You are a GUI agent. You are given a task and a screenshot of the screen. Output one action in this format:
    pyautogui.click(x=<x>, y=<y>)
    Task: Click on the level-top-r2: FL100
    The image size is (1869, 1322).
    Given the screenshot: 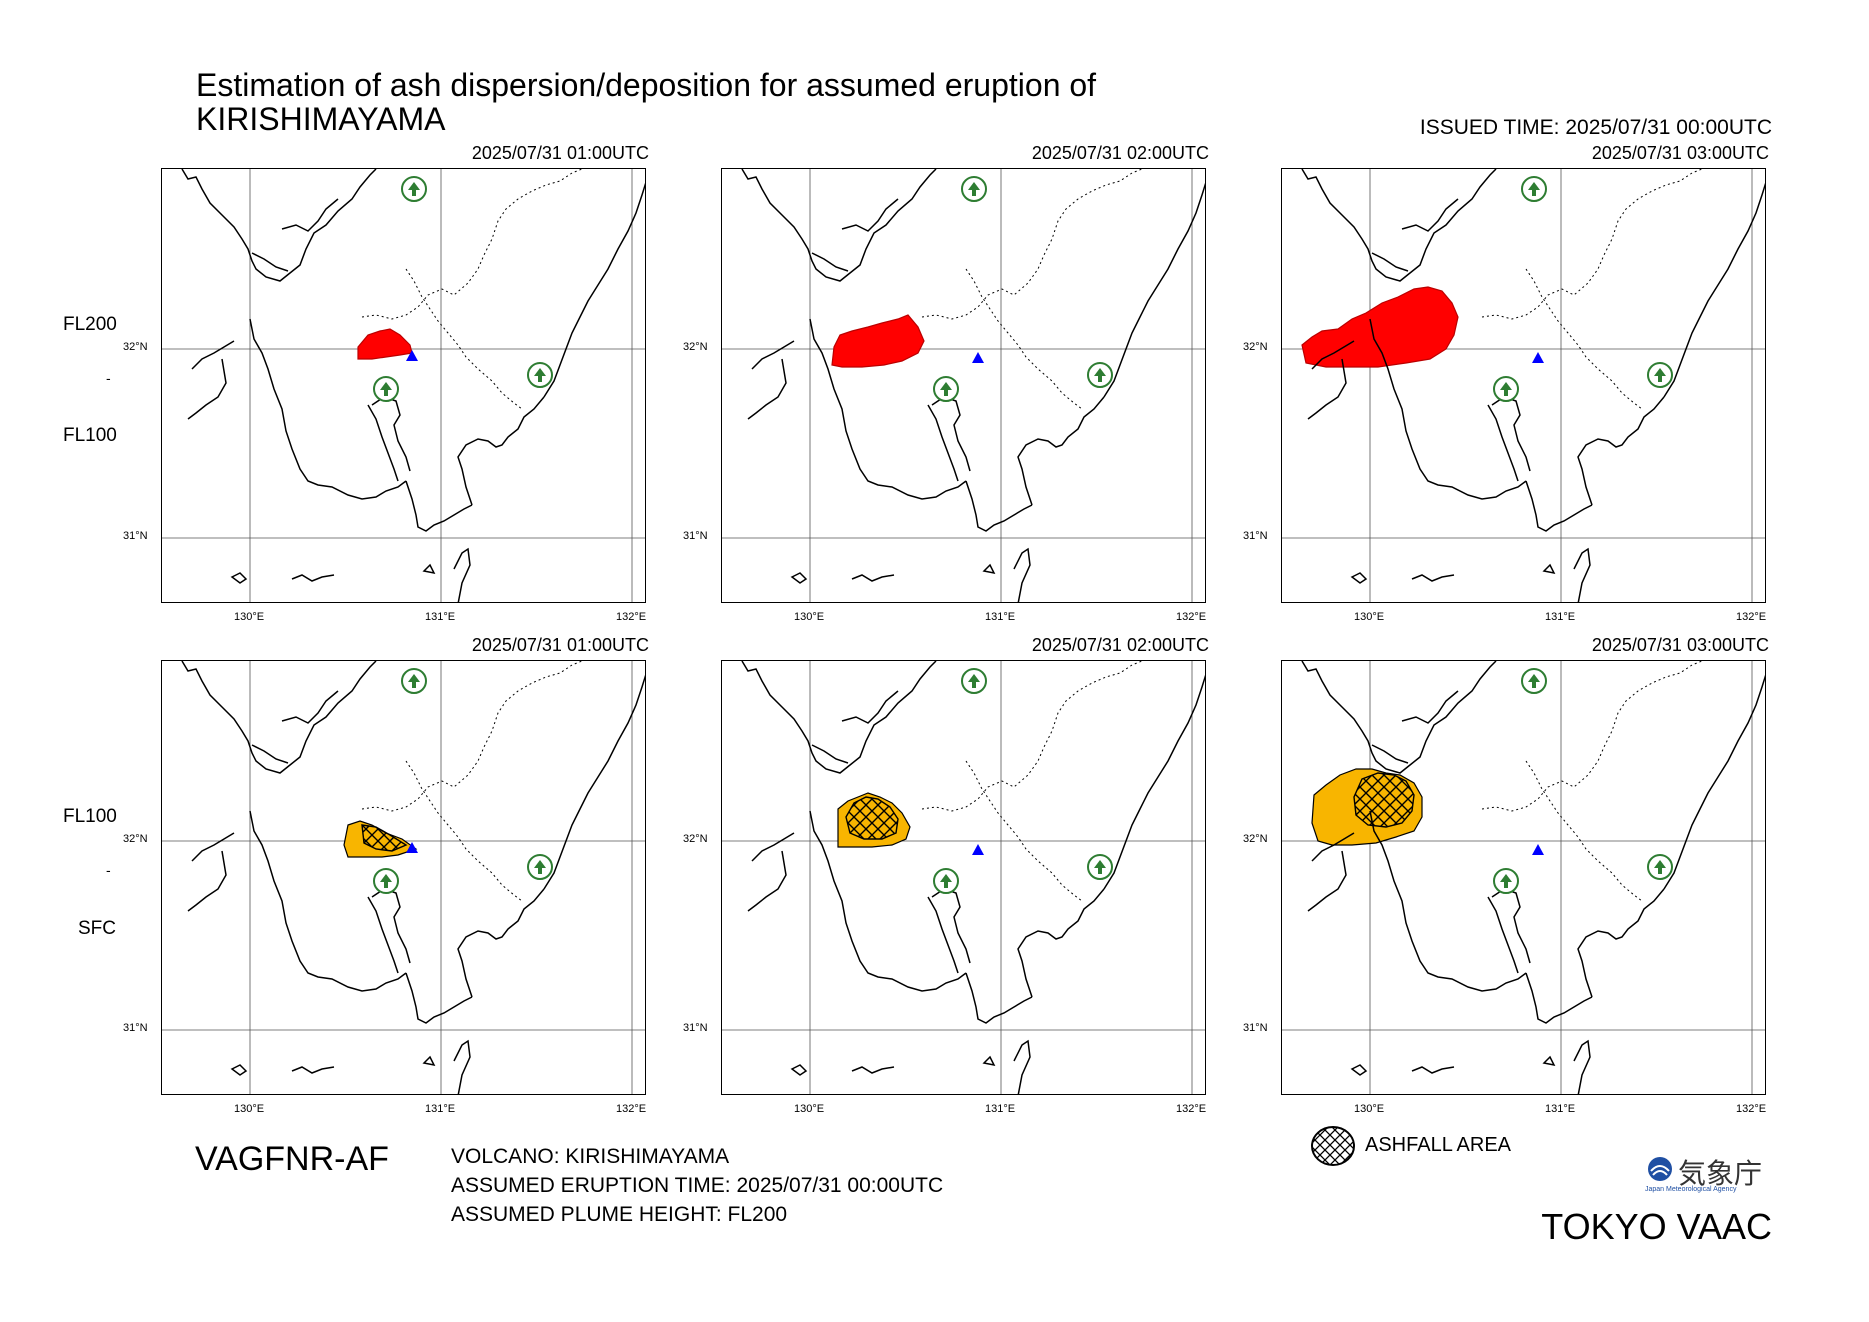 What is the action you would take?
    pyautogui.click(x=90, y=816)
    